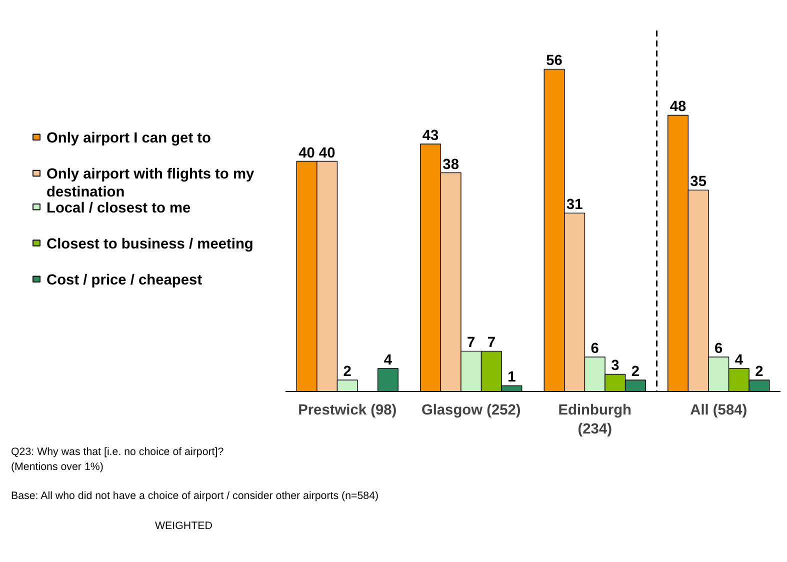 The image size is (787, 562). What do you see at coordinates (117, 460) in the screenshot?
I see `text: Q23: Why was that [i.e. no choice of airport]? (Mentions over 1%)` at bounding box center [117, 460].